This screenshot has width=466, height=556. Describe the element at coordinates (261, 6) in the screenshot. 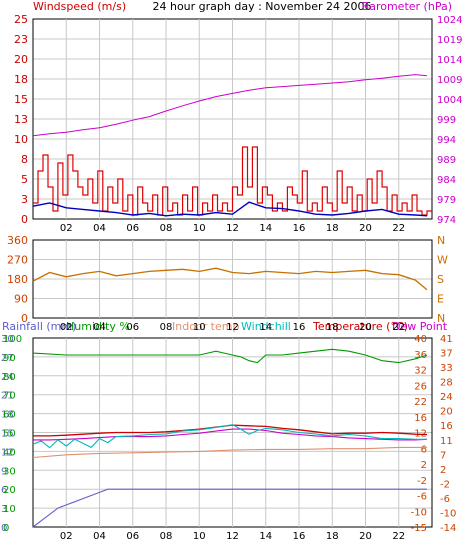

I see `chart-title: 24 hour graph day : November 24 2006` at that location.